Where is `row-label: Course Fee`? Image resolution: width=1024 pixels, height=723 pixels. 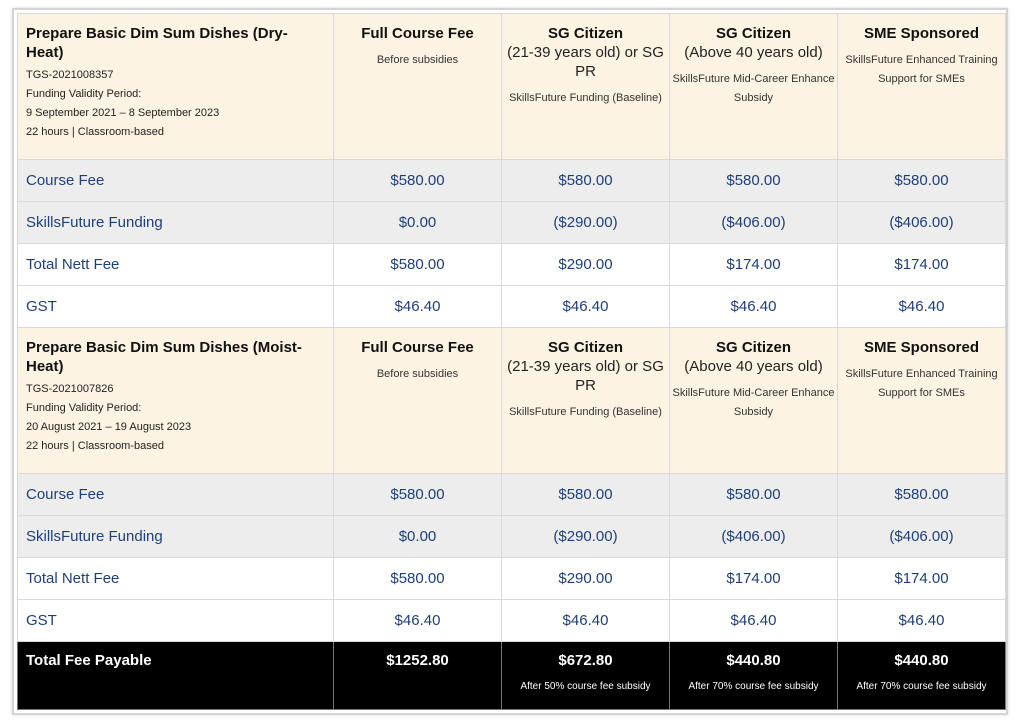 row-label: Course Fee is located at coordinates (175, 180).